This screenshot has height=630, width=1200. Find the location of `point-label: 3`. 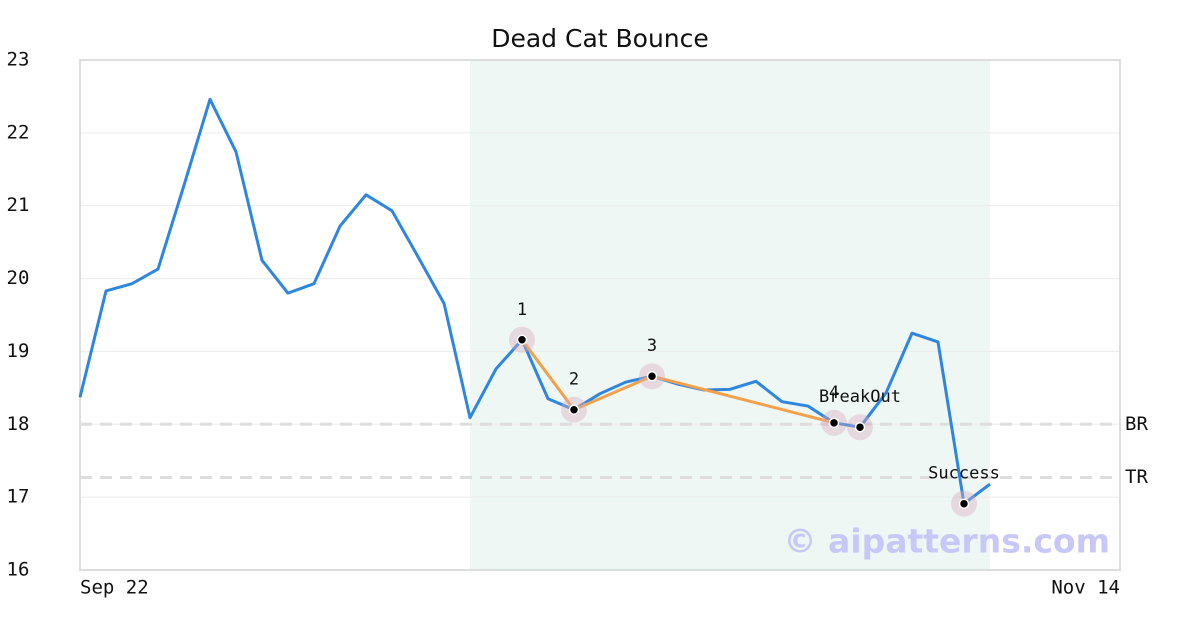

point-label: 3 is located at coordinates (652, 346).